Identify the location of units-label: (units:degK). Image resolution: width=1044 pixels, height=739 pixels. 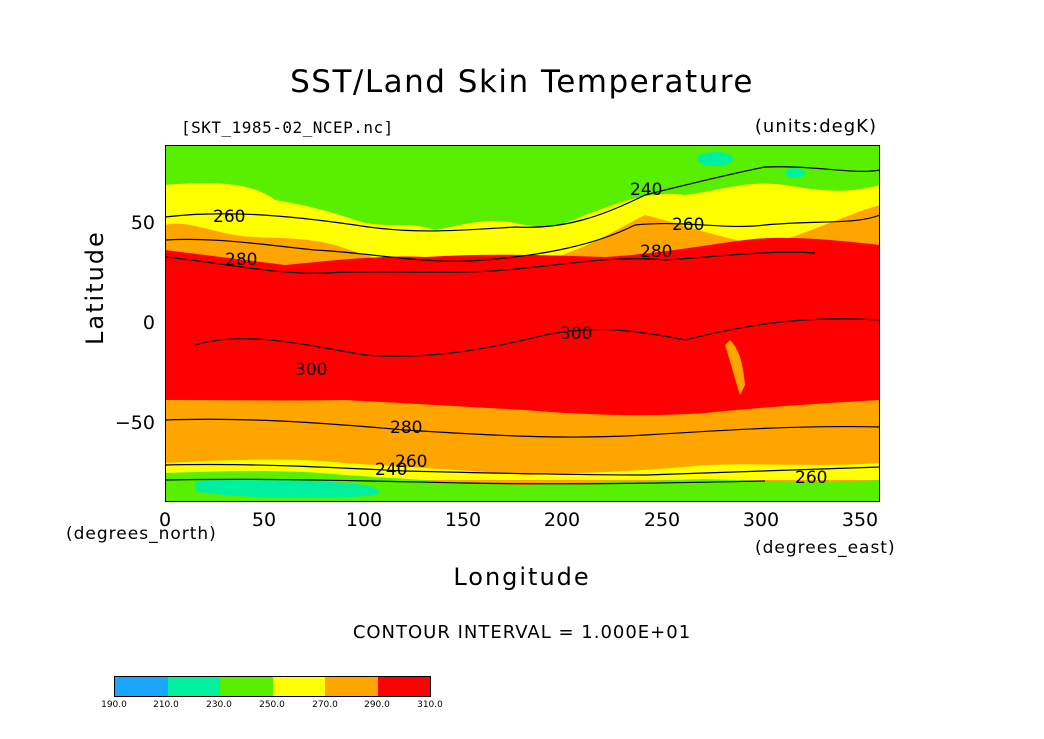
(815, 126).